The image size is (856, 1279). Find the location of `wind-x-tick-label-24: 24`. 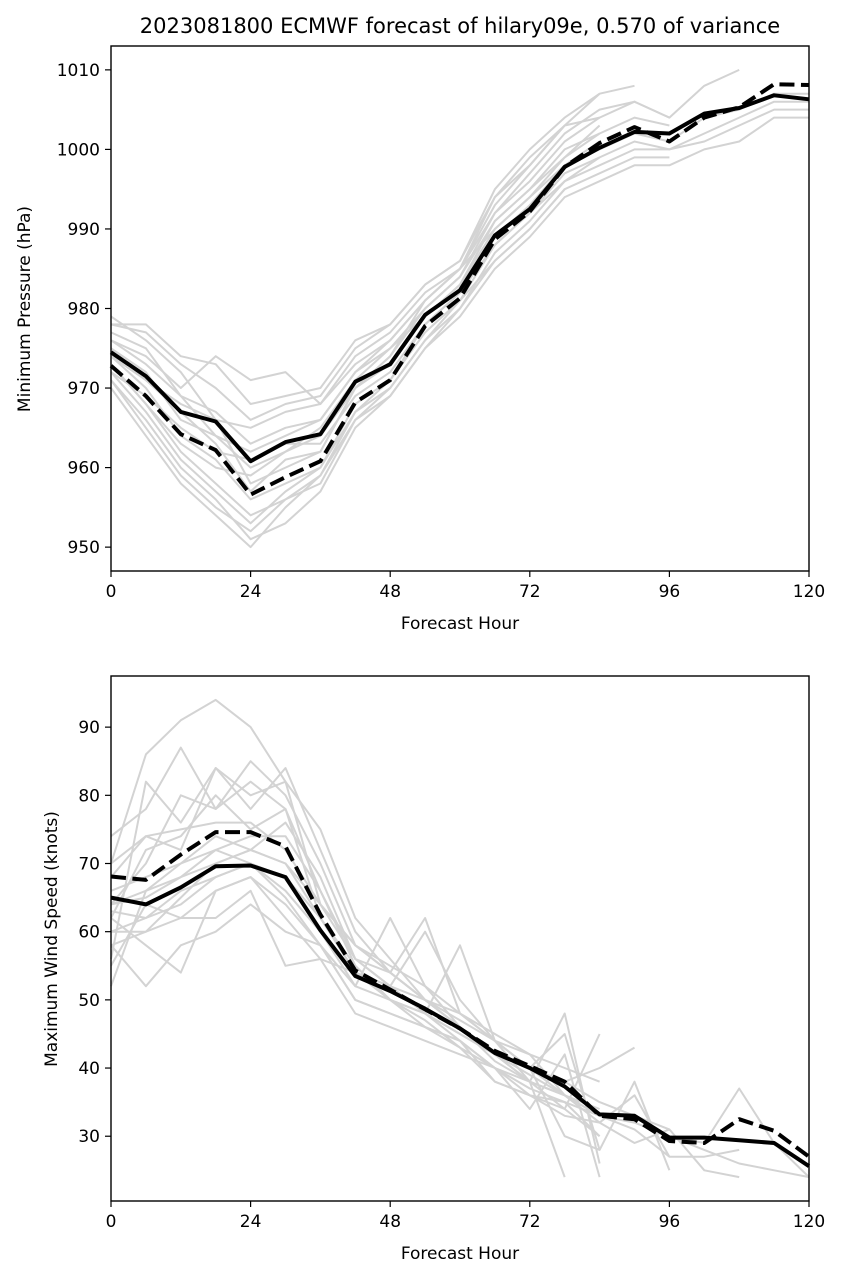

wind-x-tick-label-24: 24 is located at coordinates (251, 1222).